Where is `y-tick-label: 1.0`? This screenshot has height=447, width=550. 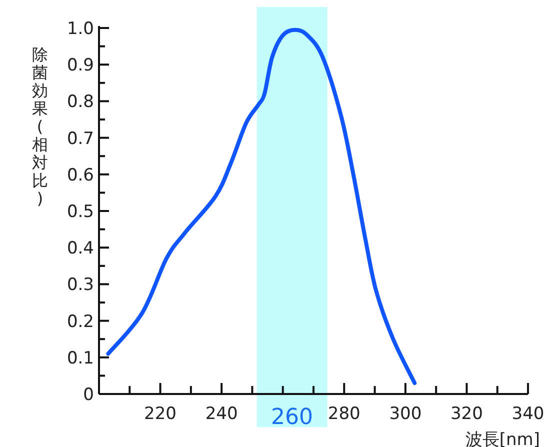 y-tick-label: 1.0 is located at coordinates (80, 29).